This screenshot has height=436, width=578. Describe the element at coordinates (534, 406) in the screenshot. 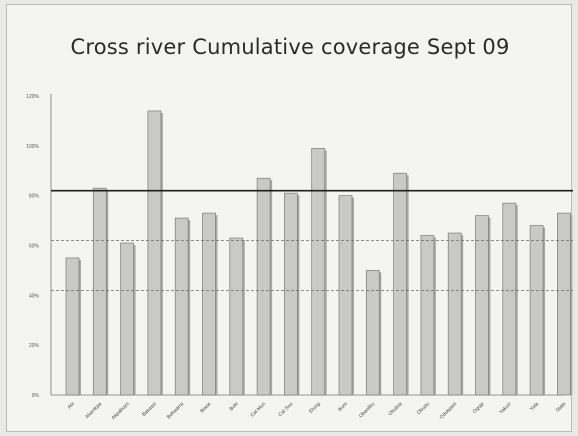

I see `x-tick-label: Yala` at that location.